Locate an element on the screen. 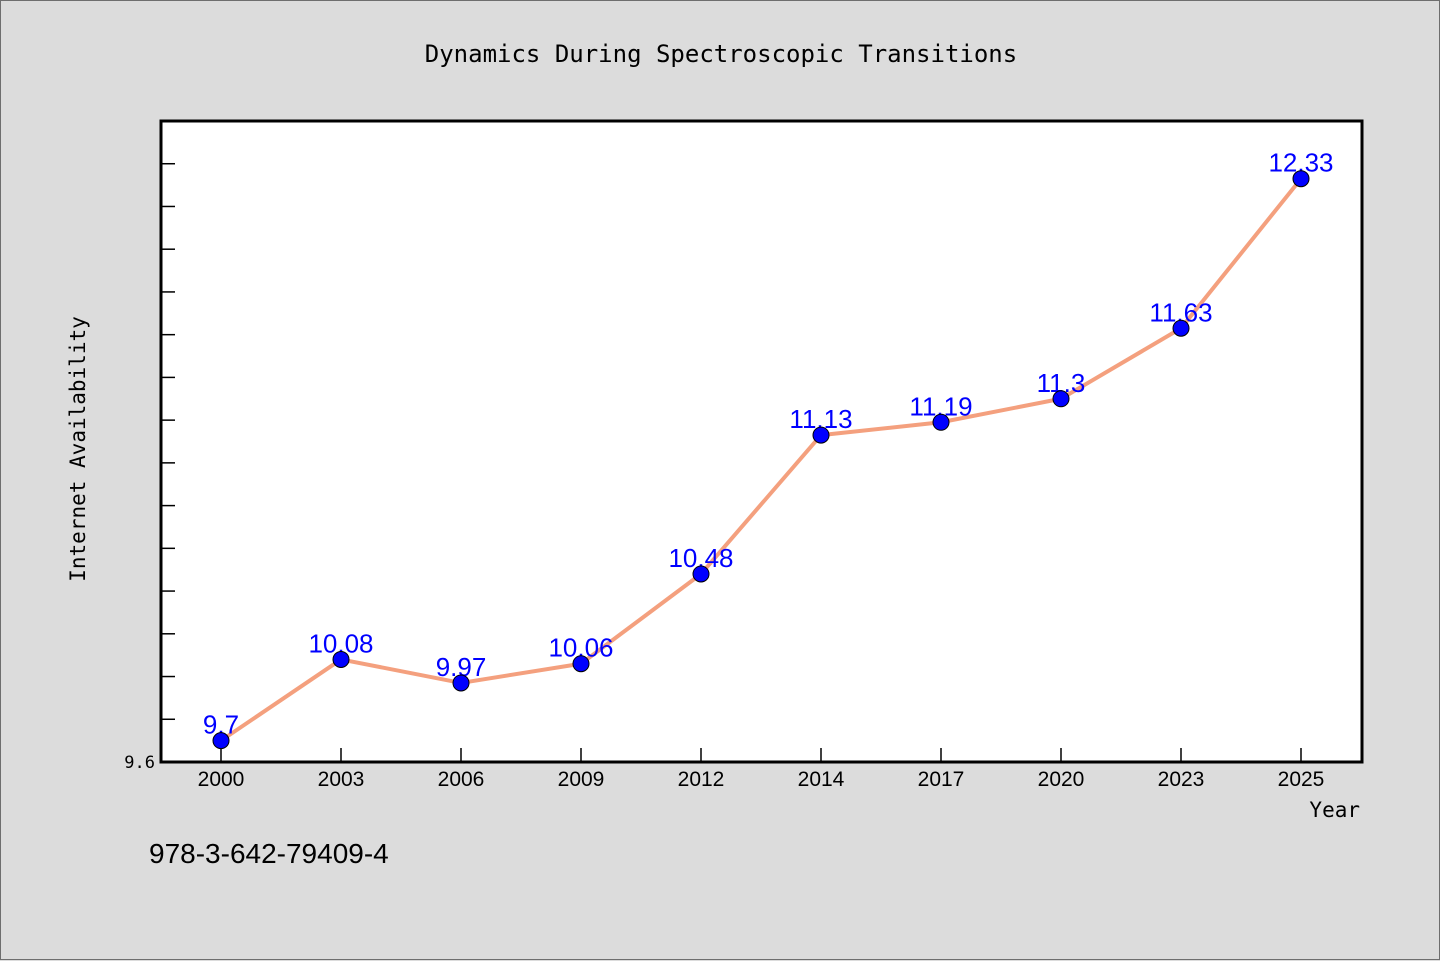 The image size is (1440, 961). x-tick-label: 2009 is located at coordinates (581, 779).